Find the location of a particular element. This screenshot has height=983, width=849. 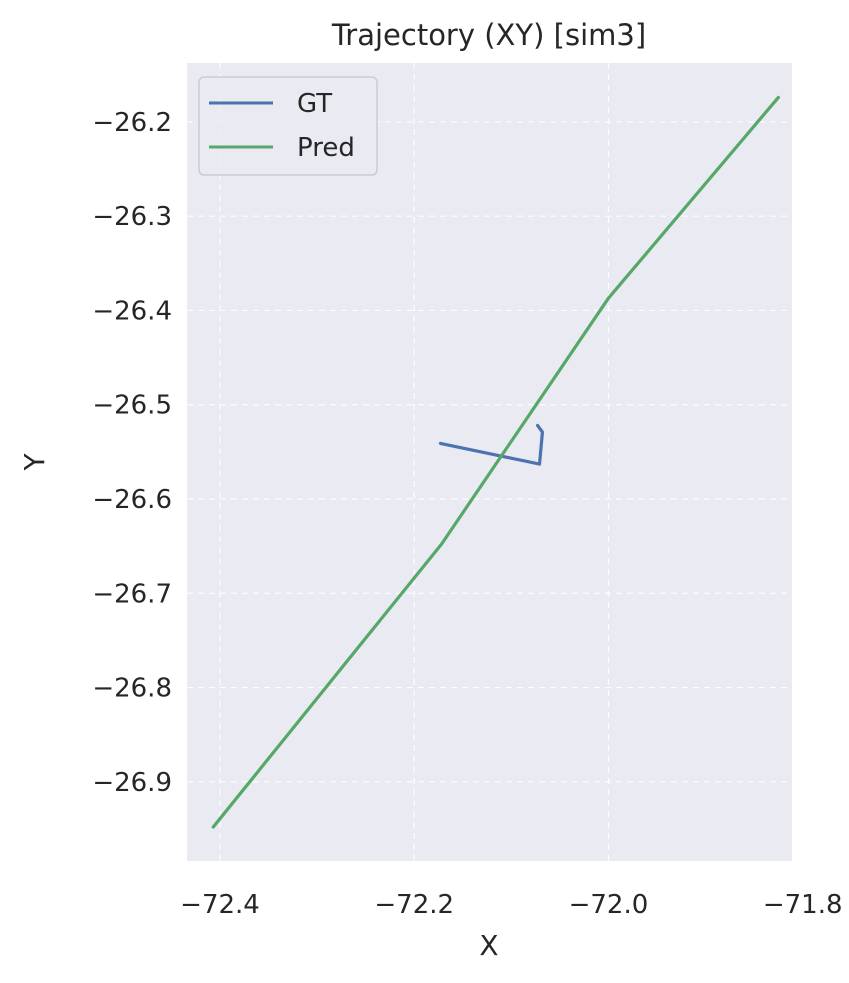

y-tick-label: −26.3 is located at coordinates (132, 217).